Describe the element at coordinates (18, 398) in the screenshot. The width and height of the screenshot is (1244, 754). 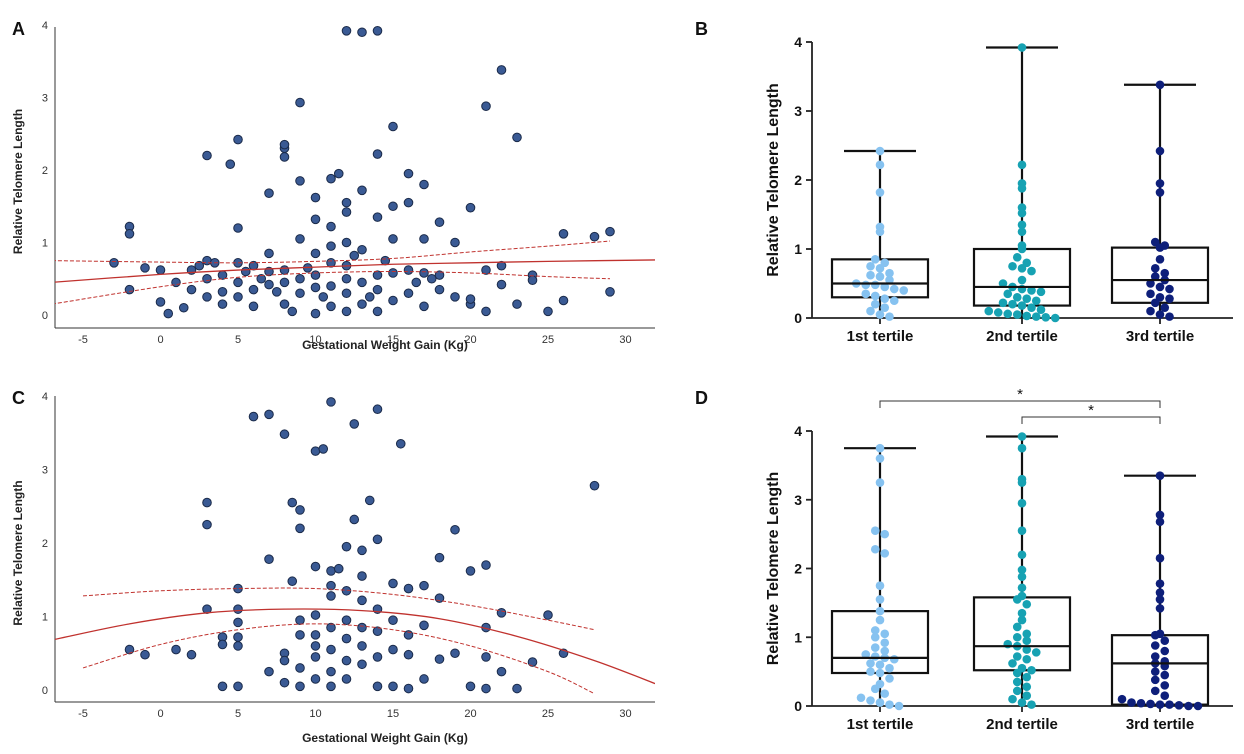
I see `panel-label-c: C` at that location.